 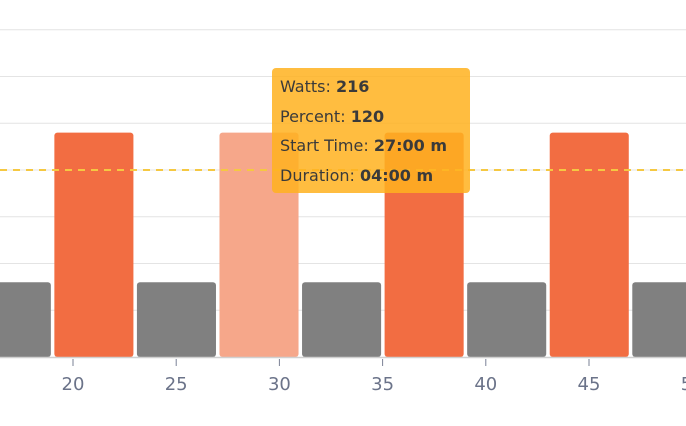 I want to click on x-tick-label: 50, so click(x=683, y=384).